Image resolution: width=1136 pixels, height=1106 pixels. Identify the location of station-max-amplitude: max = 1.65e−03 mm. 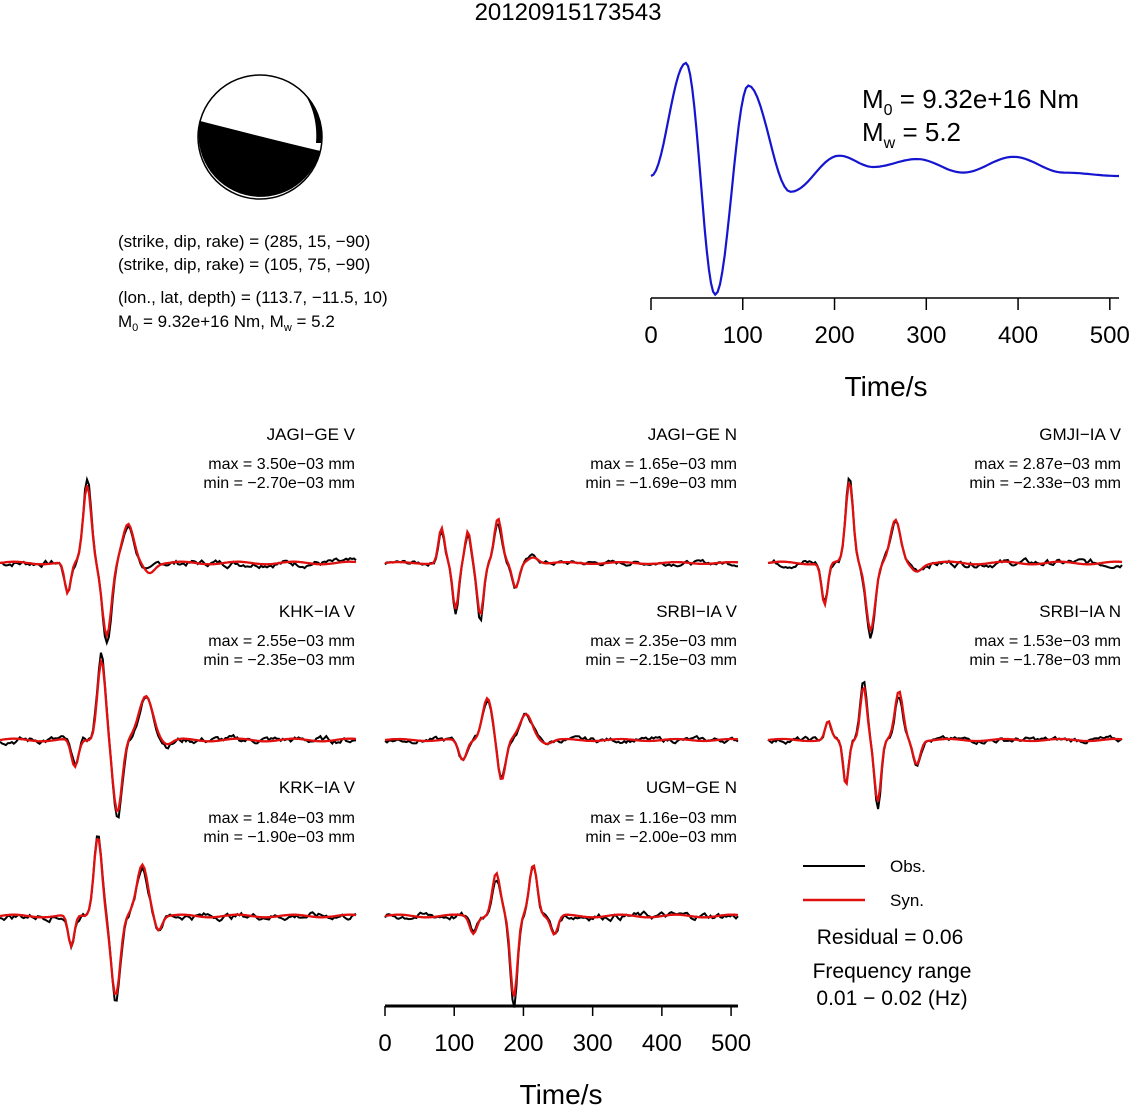
(663, 464).